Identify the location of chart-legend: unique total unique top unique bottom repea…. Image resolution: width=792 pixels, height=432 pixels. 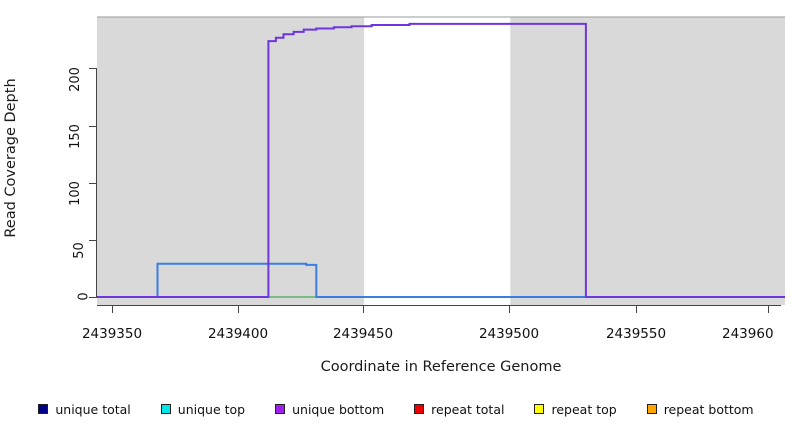
(396, 409).